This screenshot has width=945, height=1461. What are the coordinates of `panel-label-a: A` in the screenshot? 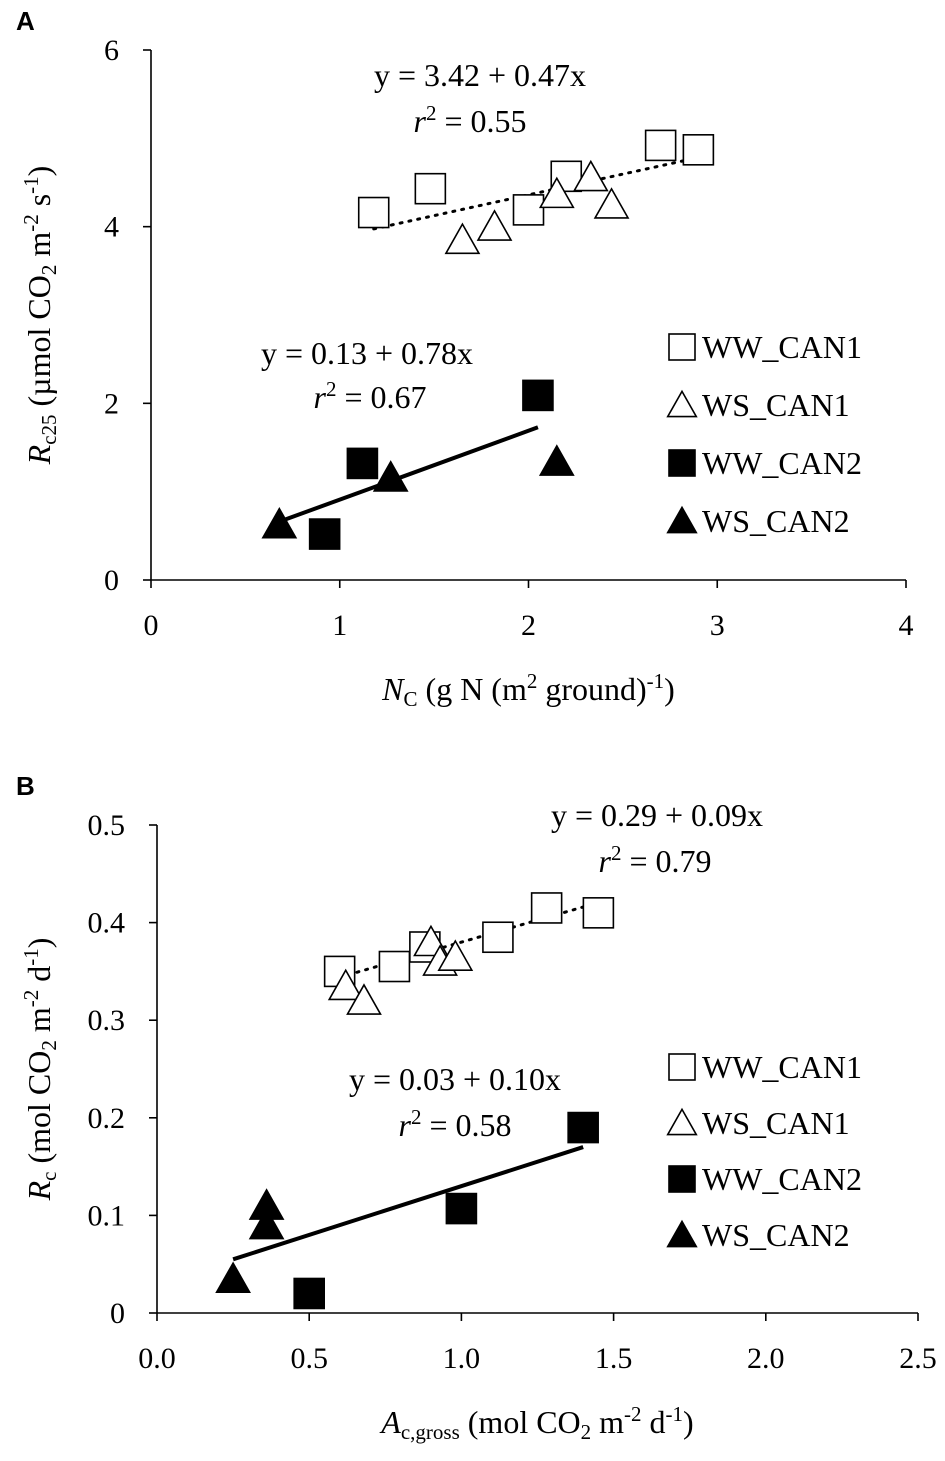 It's located at (25, 21).